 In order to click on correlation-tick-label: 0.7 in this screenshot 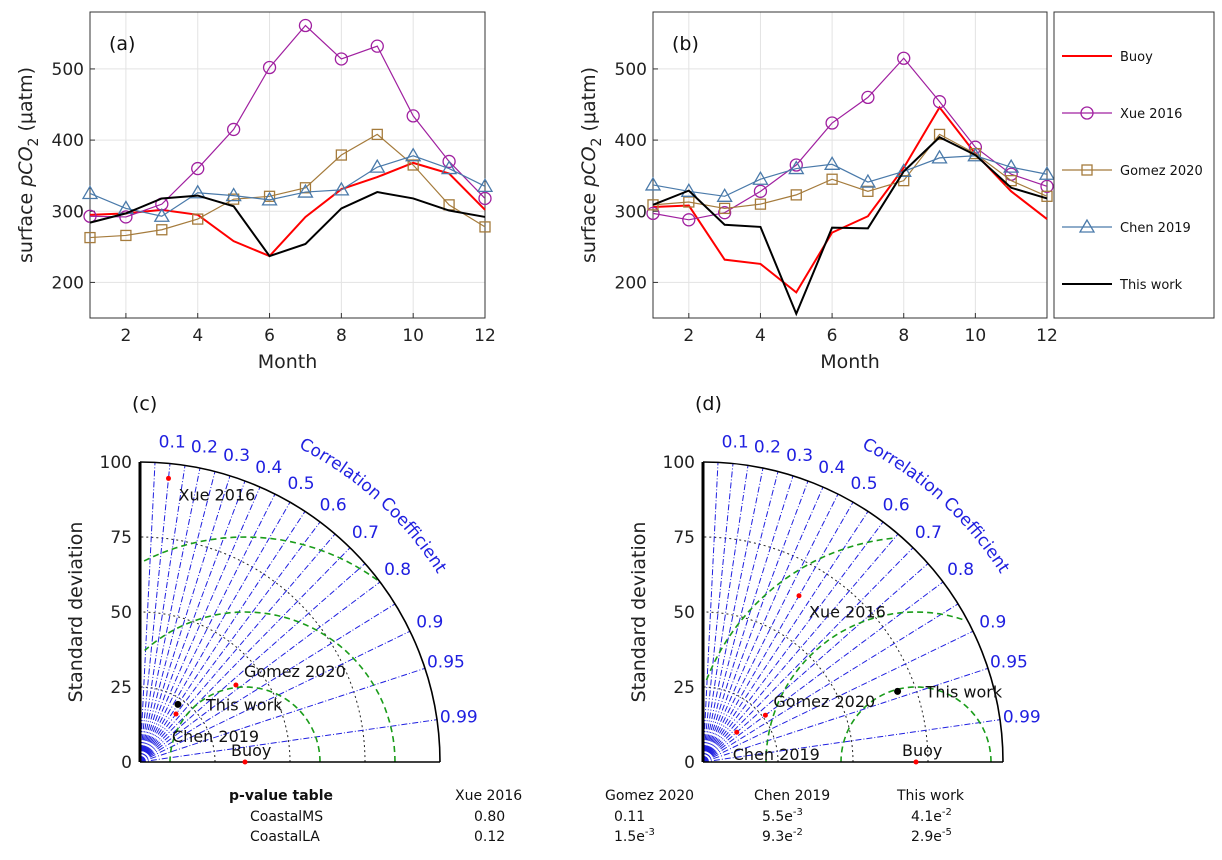, I will do `click(365, 533)`.